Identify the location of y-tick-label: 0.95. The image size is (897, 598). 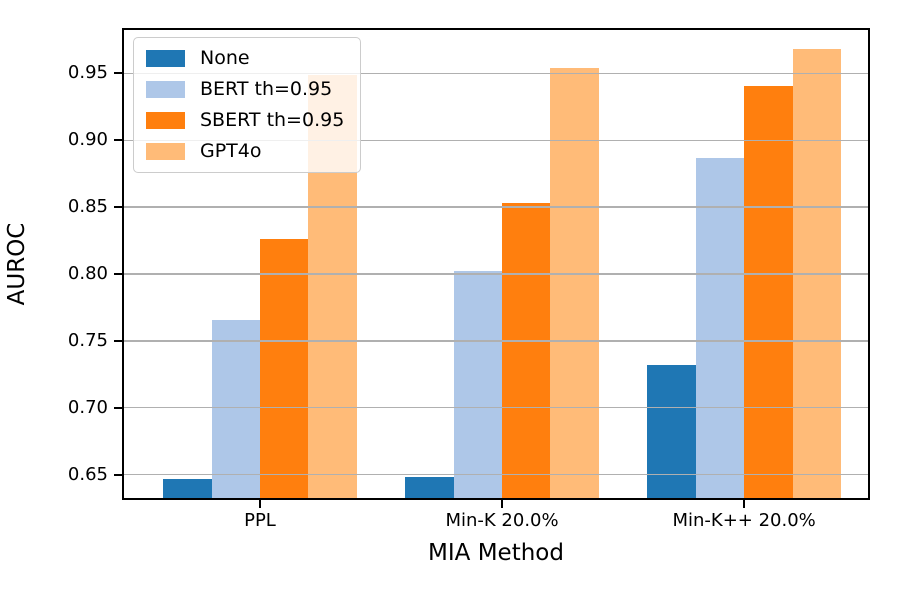
(87, 73).